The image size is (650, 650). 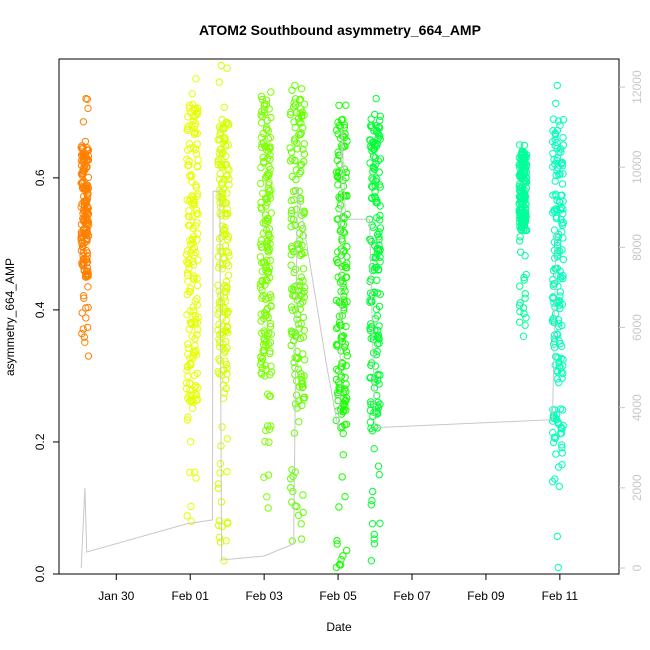 I want to click on y2-tick-label: 6000, so click(x=637, y=327).